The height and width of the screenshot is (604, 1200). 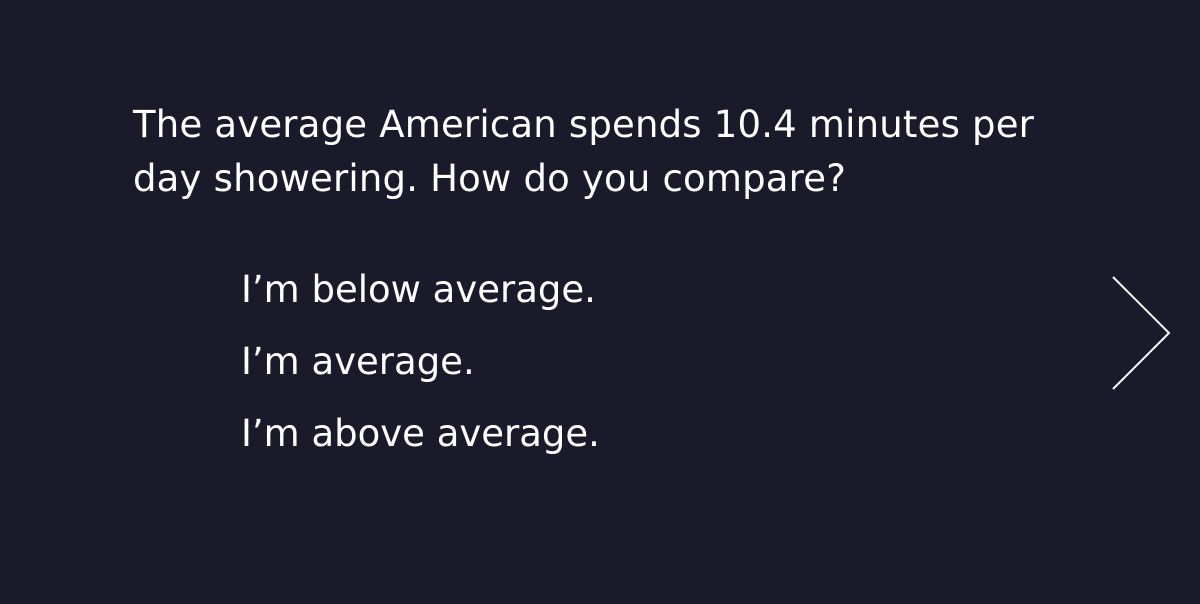 What do you see at coordinates (358, 361) in the screenshot?
I see `option-average: I’m average.` at bounding box center [358, 361].